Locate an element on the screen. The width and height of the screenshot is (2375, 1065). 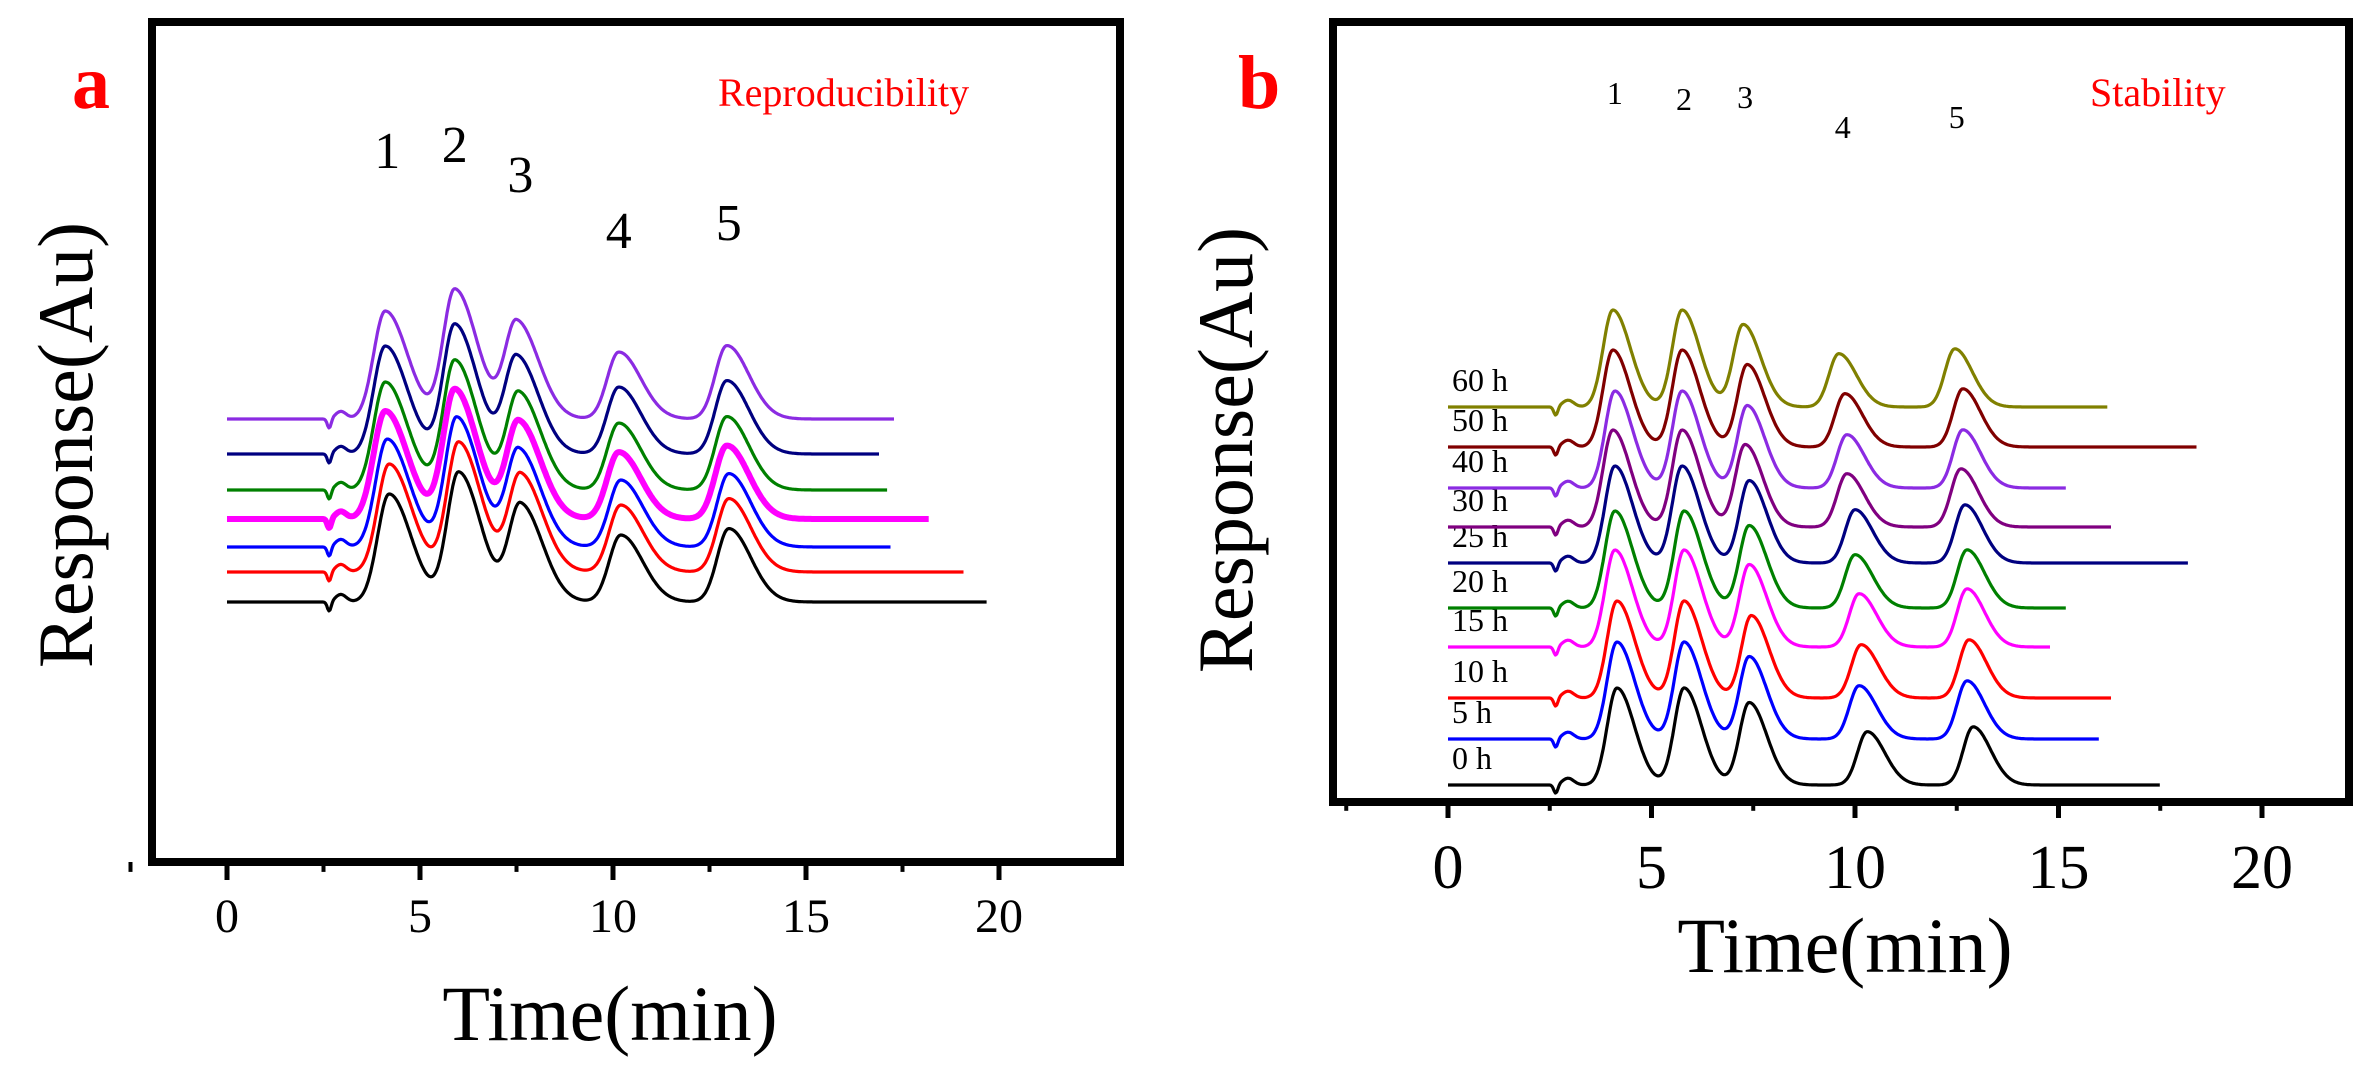
series-line-15-h is located at coordinates (1749, 602).